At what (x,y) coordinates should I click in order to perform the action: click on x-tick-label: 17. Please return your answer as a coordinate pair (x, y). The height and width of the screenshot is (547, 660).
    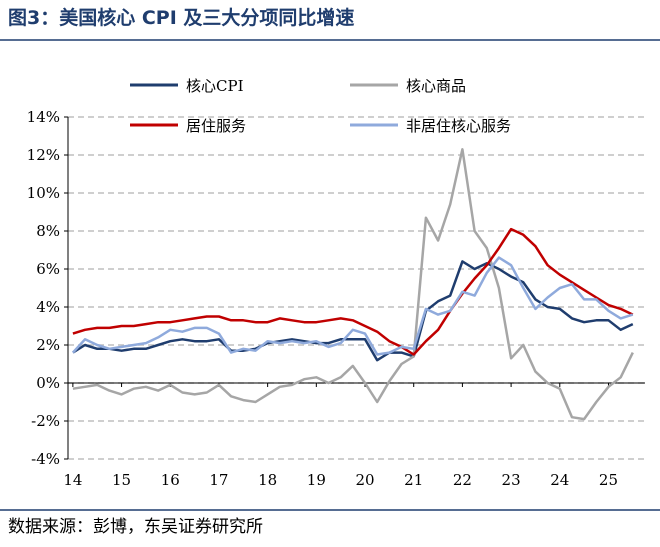
    Looking at the image, I should click on (218, 480).